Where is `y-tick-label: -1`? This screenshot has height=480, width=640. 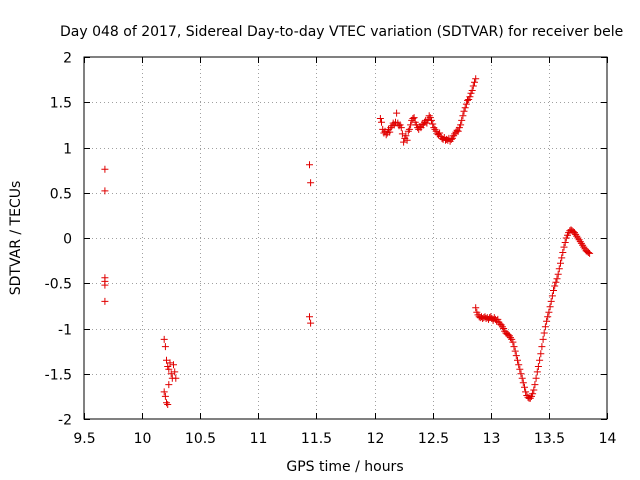
y-tick-label: -1 is located at coordinates (65, 331).